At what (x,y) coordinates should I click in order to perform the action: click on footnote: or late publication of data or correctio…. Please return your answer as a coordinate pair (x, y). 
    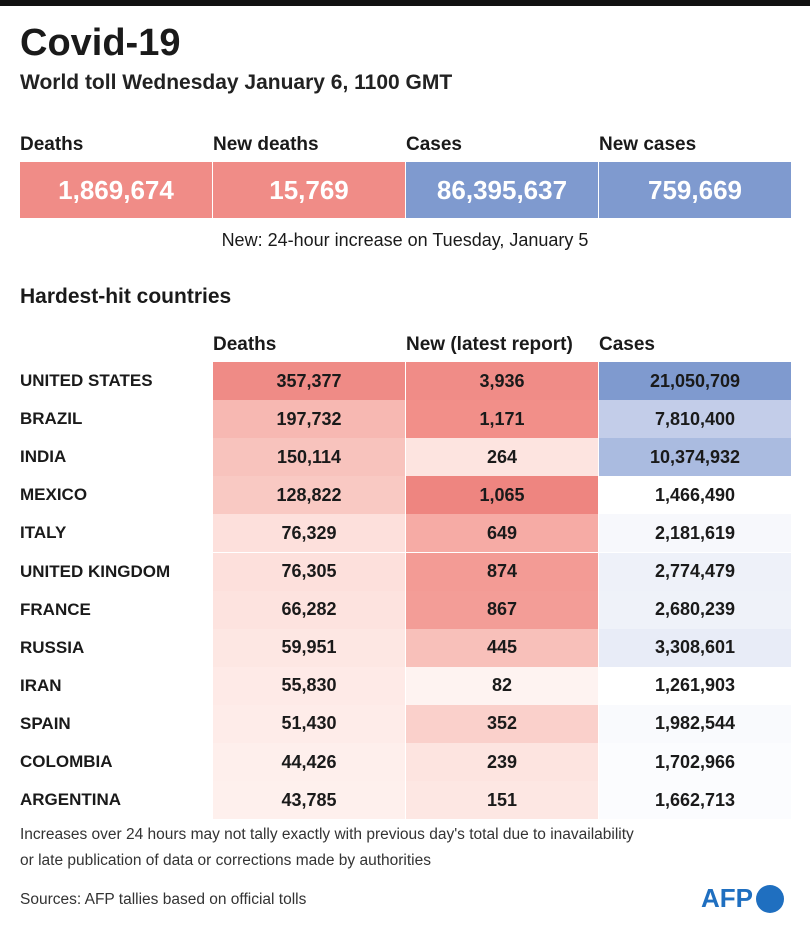
    Looking at the image, I should click on (225, 860).